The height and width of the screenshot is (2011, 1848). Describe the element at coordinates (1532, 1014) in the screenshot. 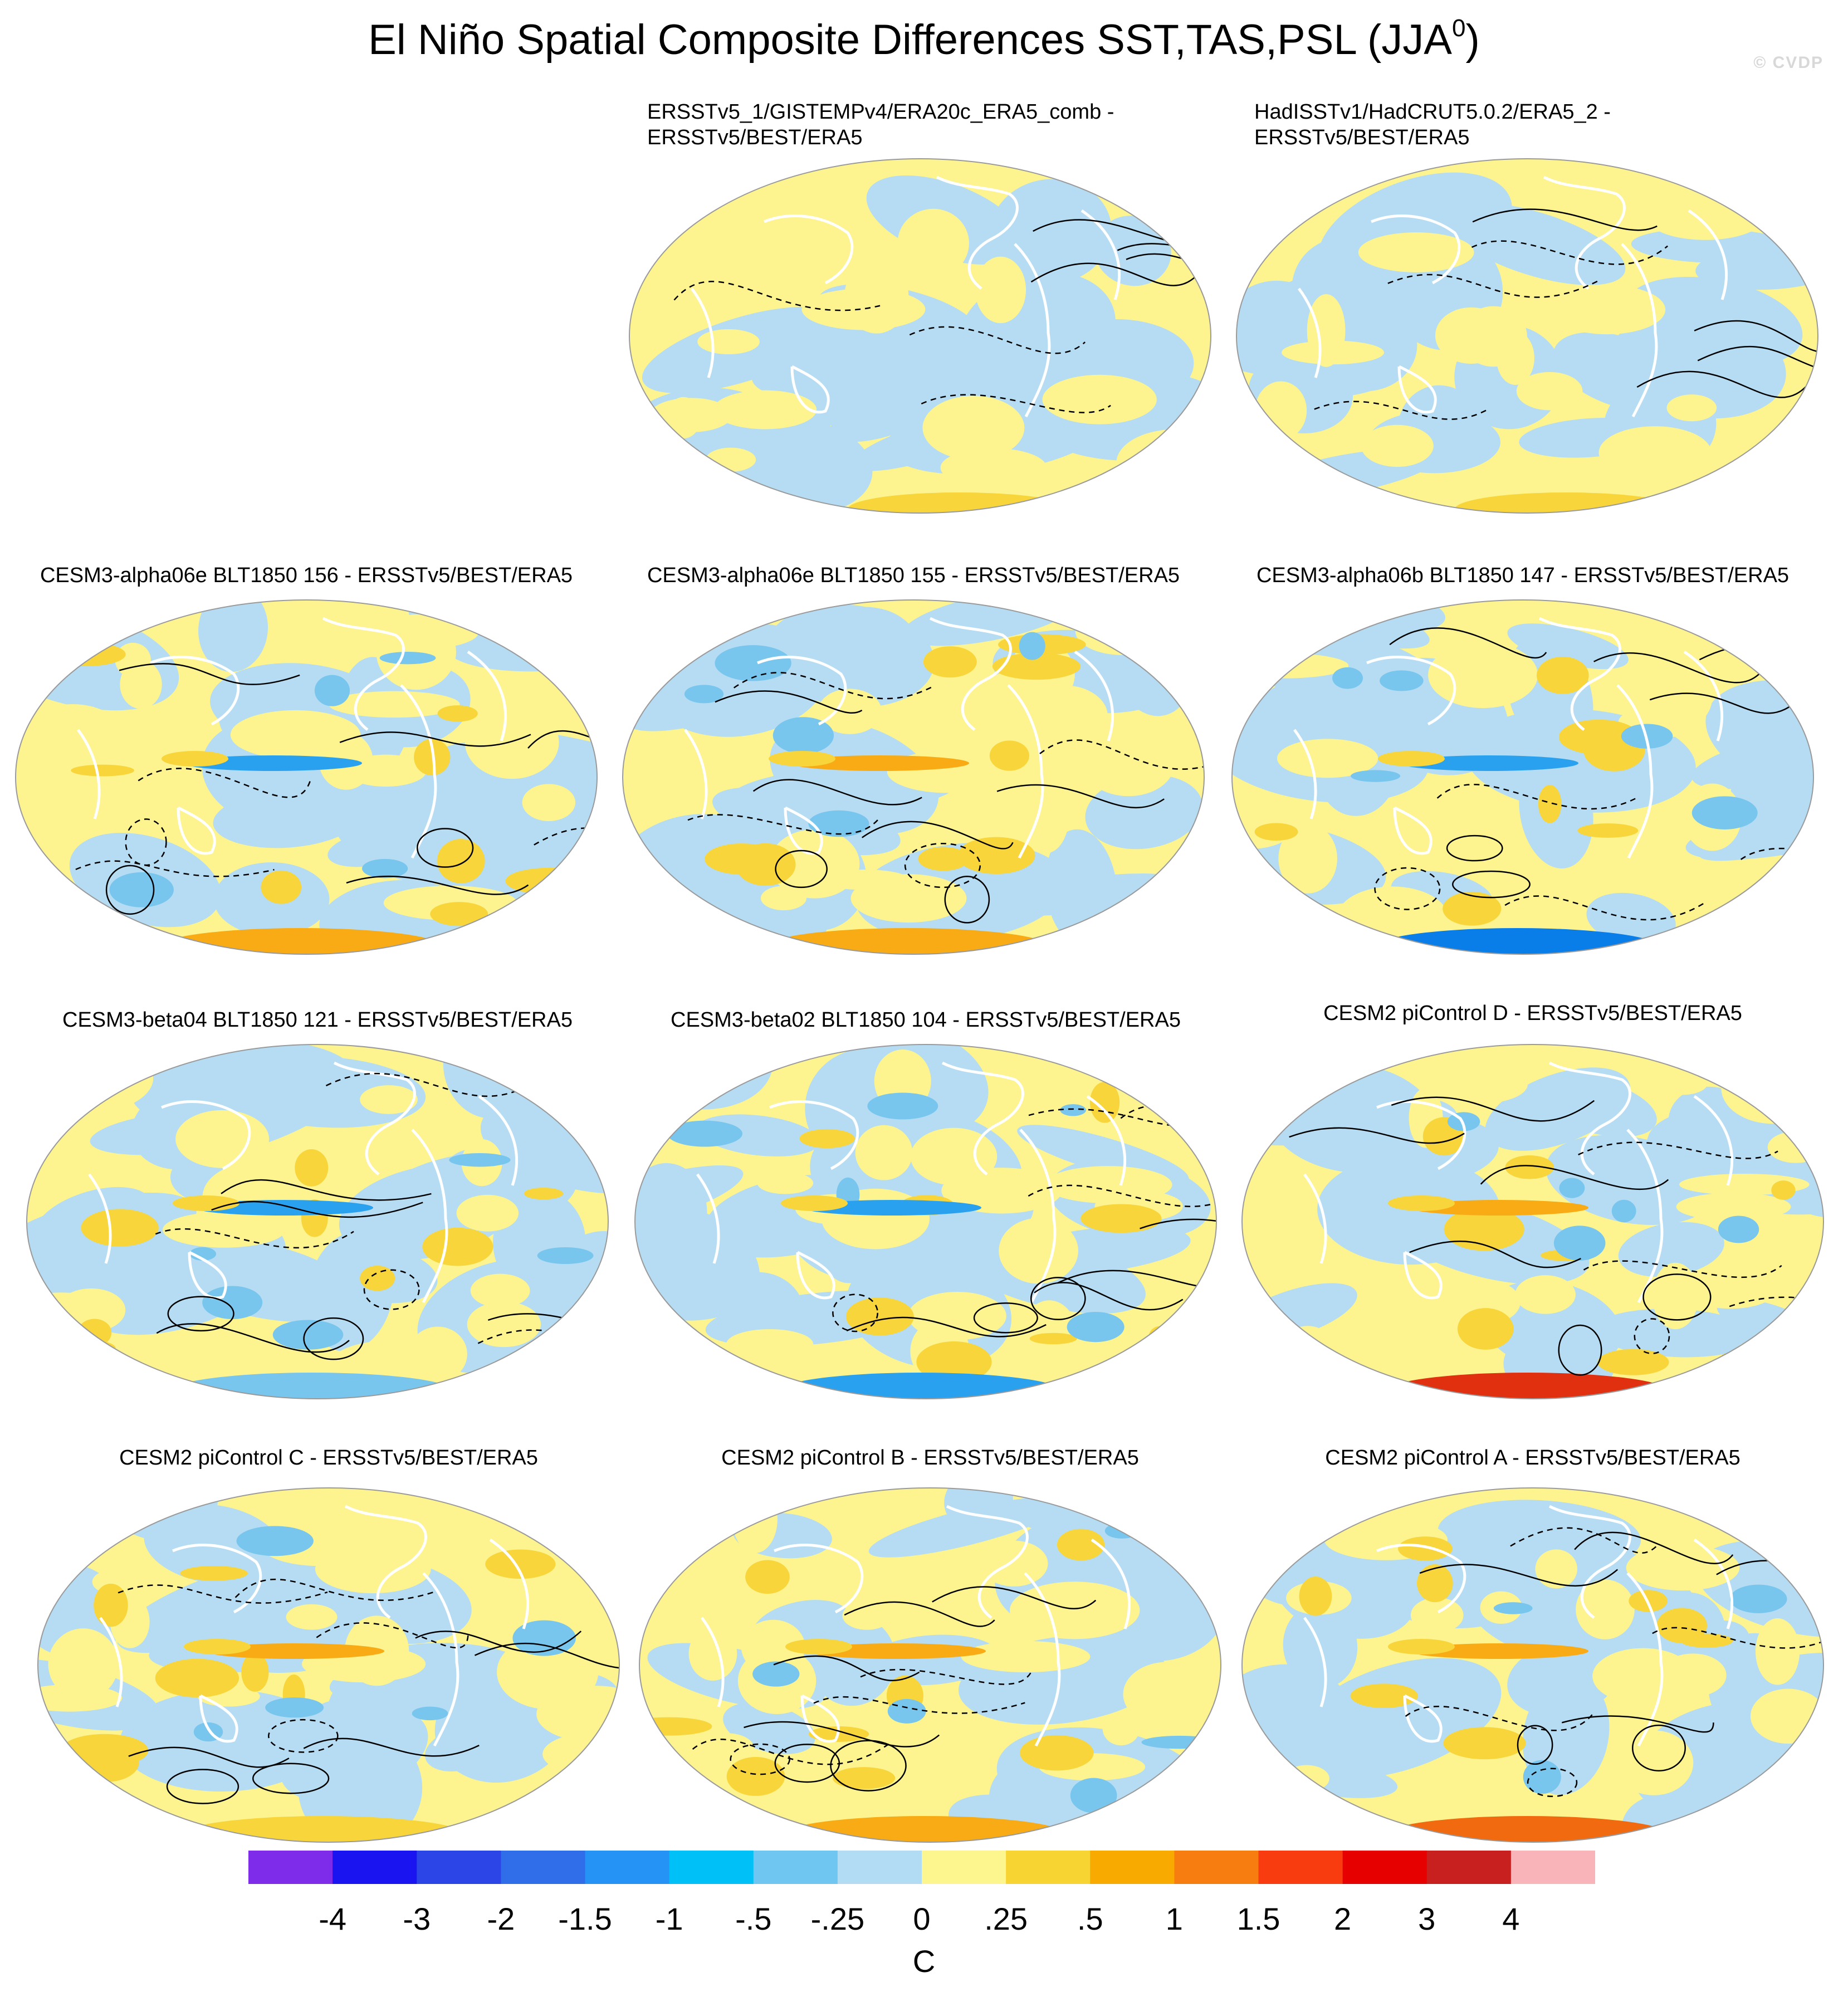

I see `panel-title: CESM2 piControl D - ERSSTv5/BEST/ERA5` at that location.